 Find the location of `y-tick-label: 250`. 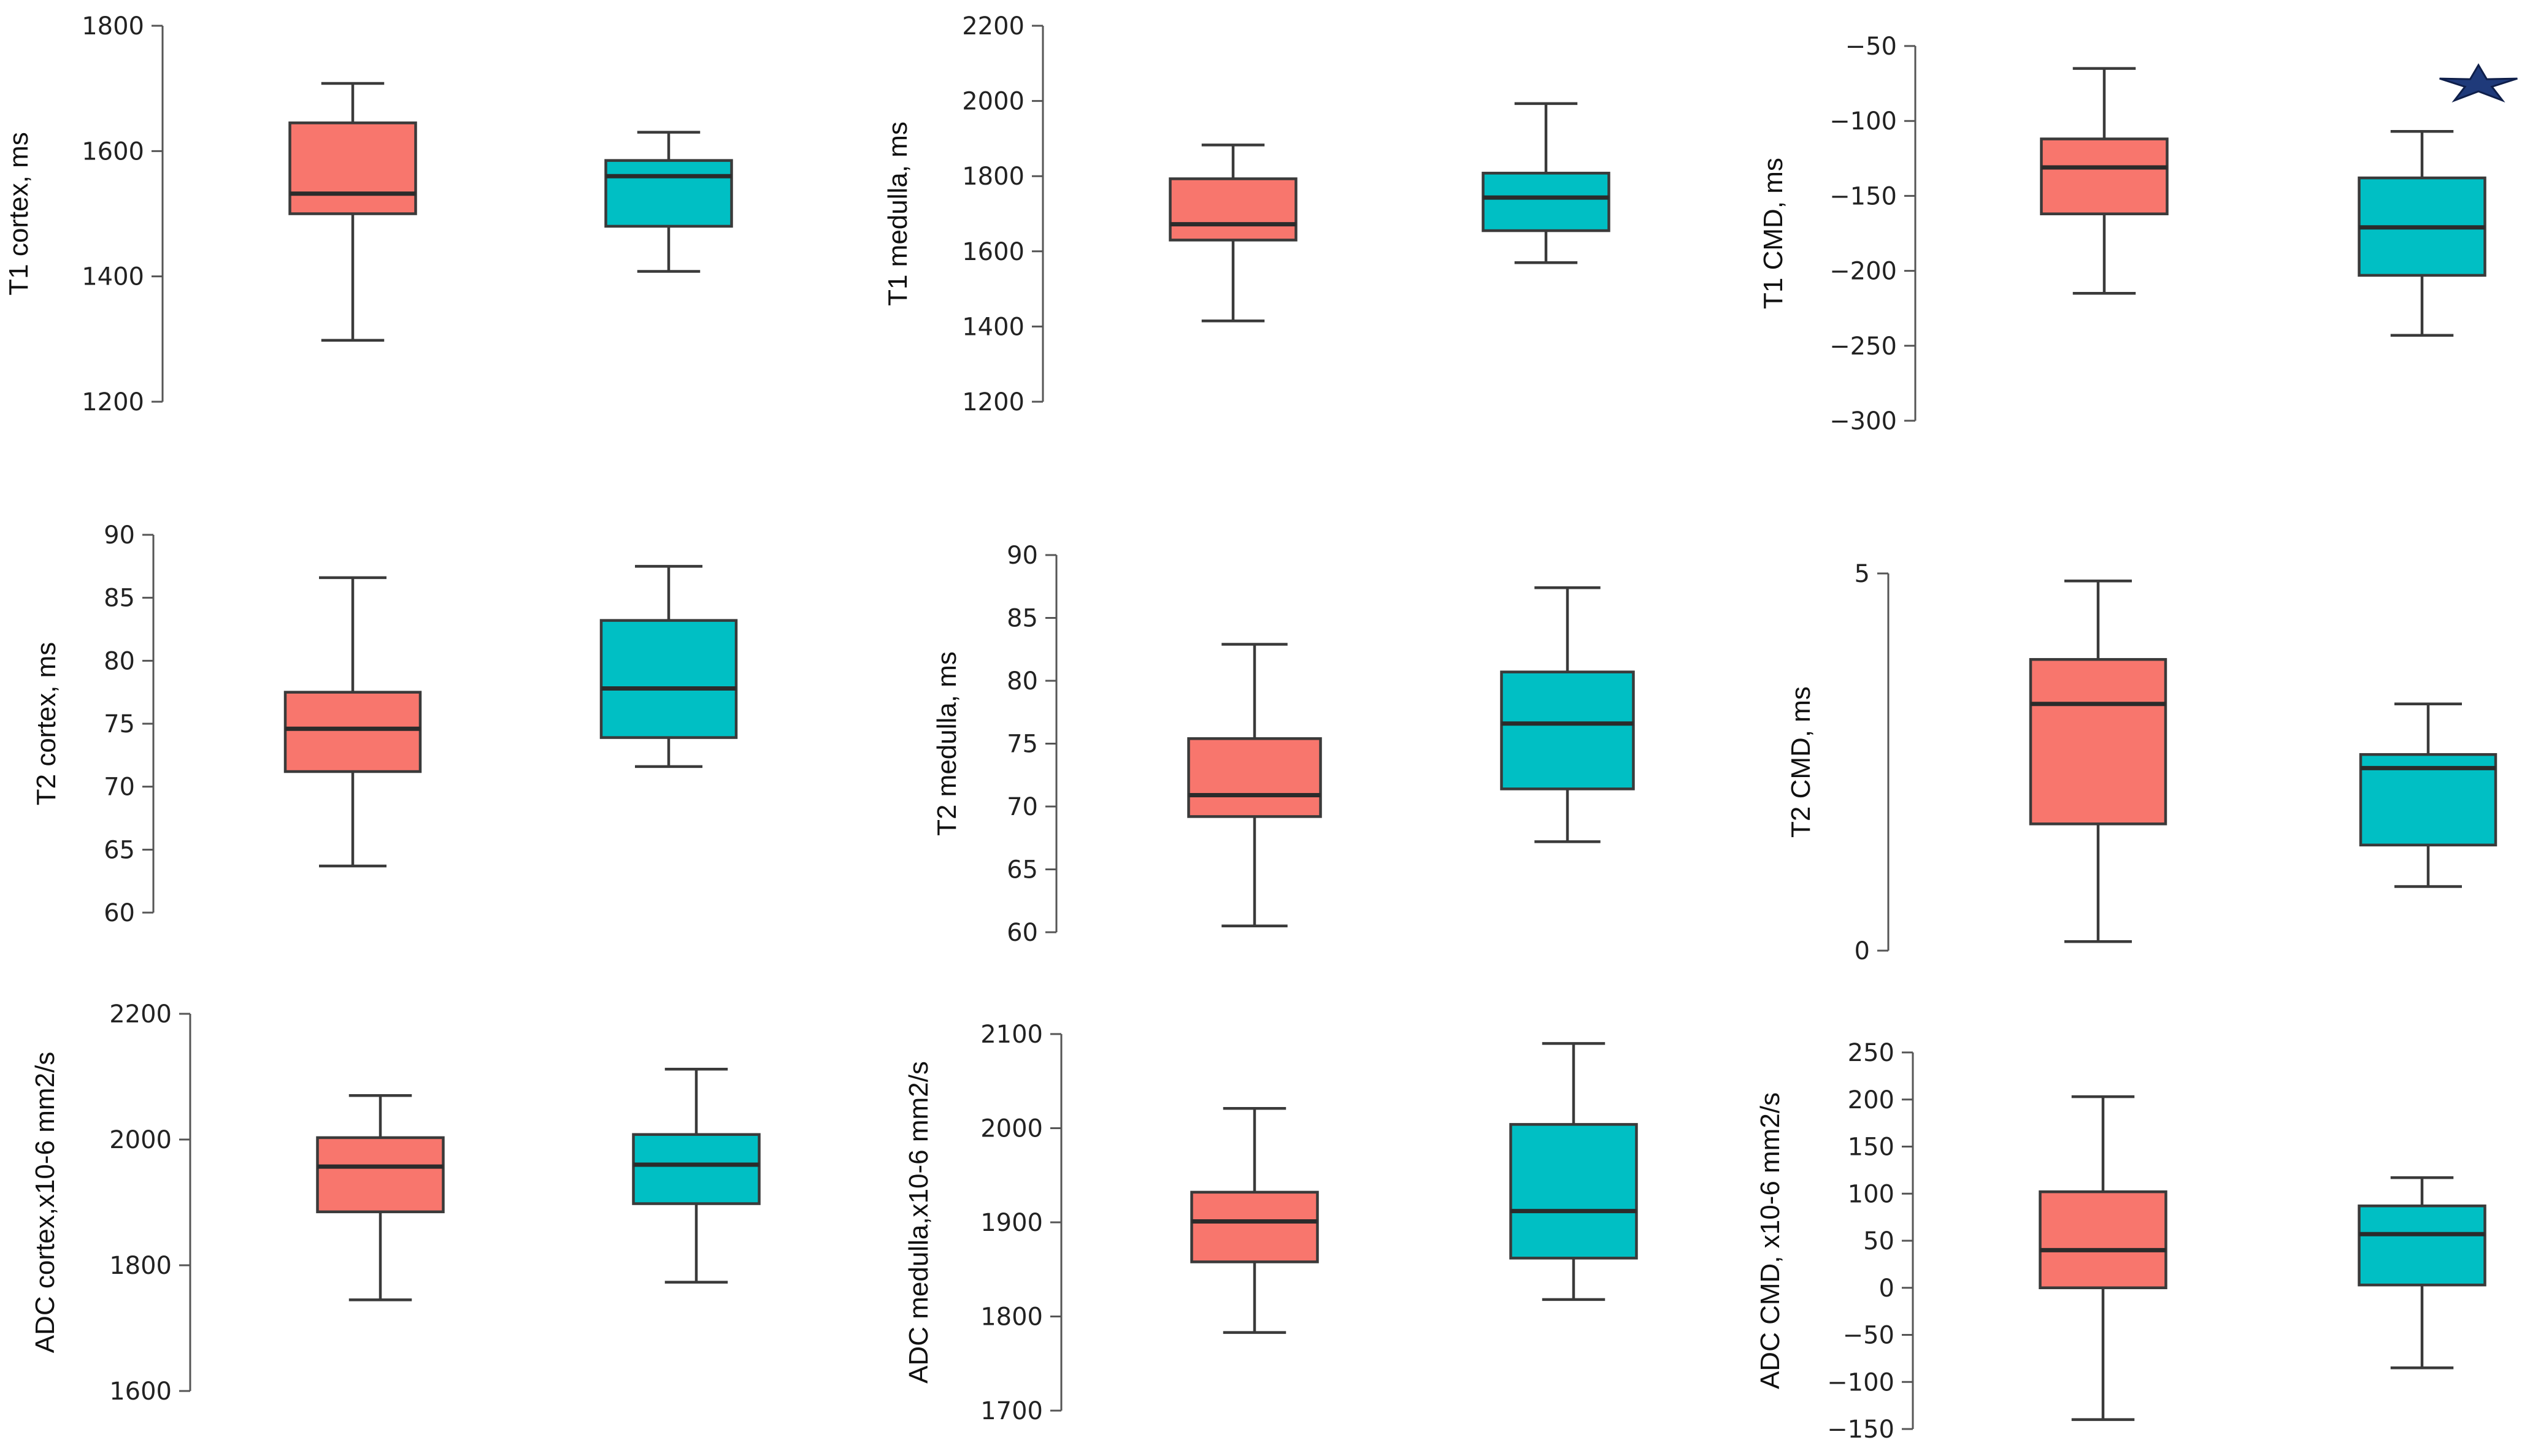

y-tick-label: 250 is located at coordinates (1871, 1053).